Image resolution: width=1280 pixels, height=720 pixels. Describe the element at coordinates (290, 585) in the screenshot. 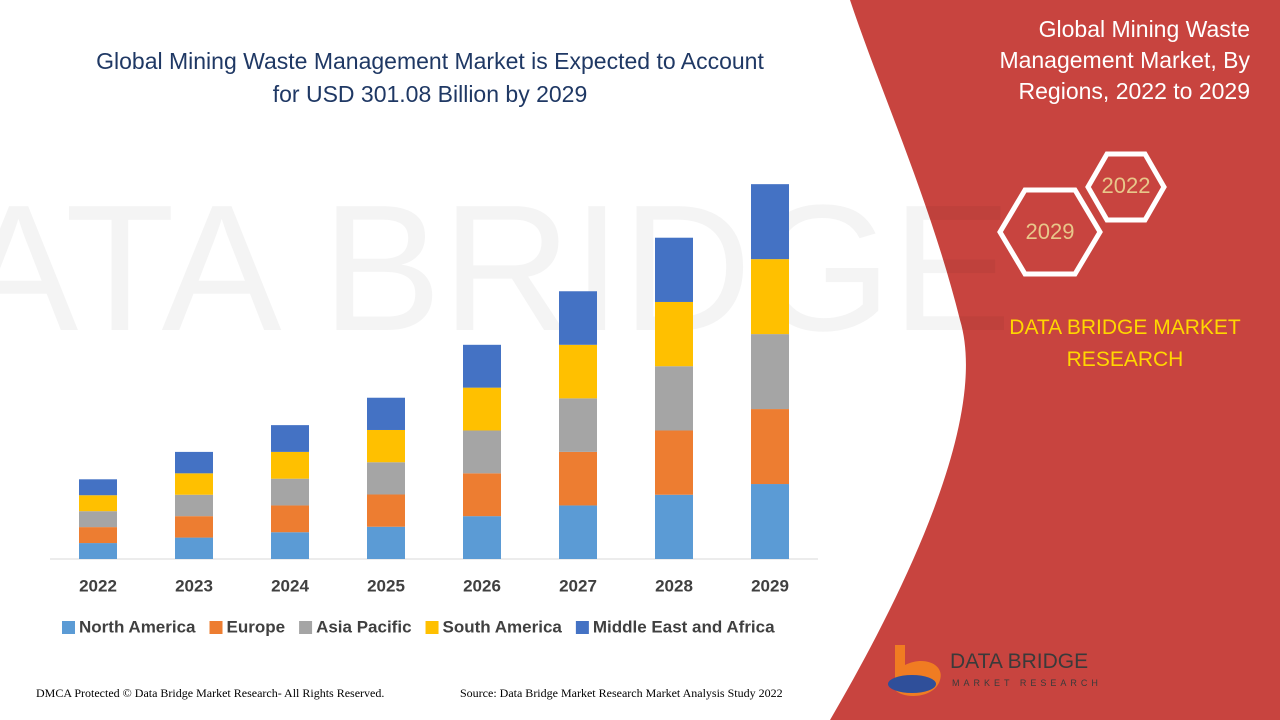

I see `x-tick-label: 2024` at that location.